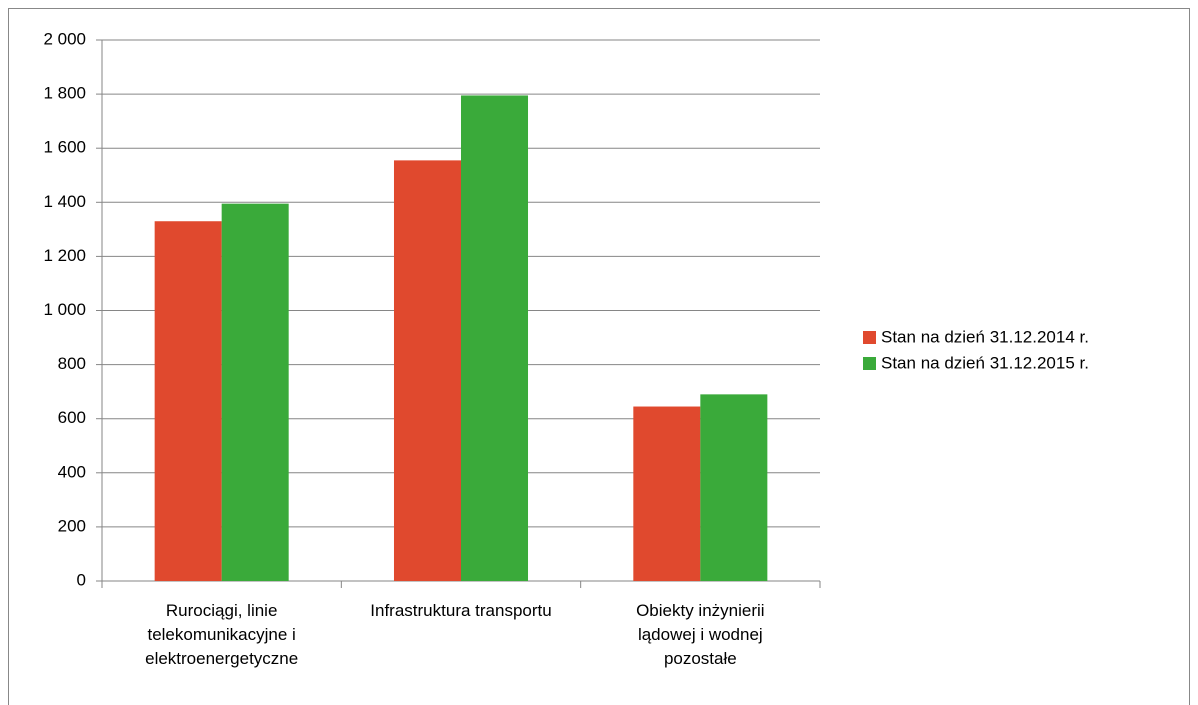 This screenshot has height=705, width=1198. I want to click on y-tick-label: 0, so click(81, 579).